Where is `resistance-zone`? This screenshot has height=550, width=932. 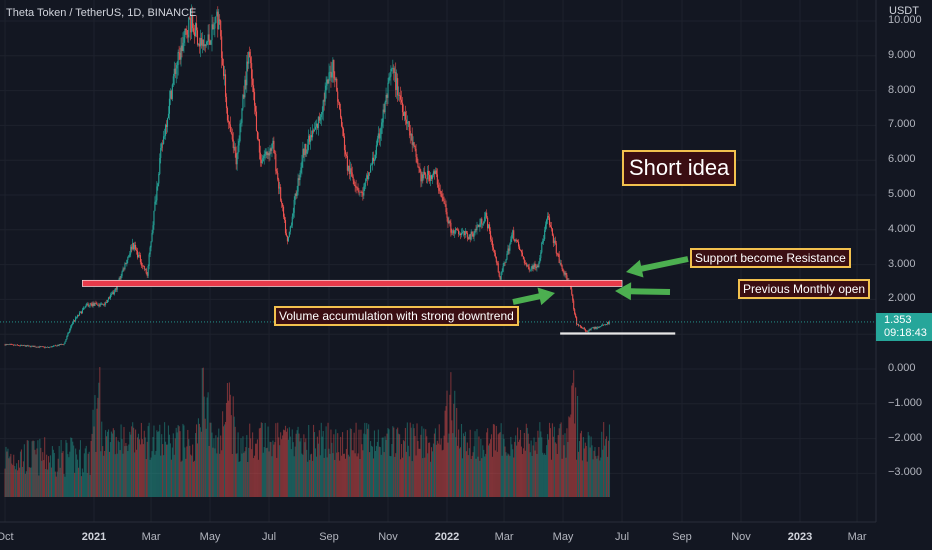 resistance-zone is located at coordinates (352, 283).